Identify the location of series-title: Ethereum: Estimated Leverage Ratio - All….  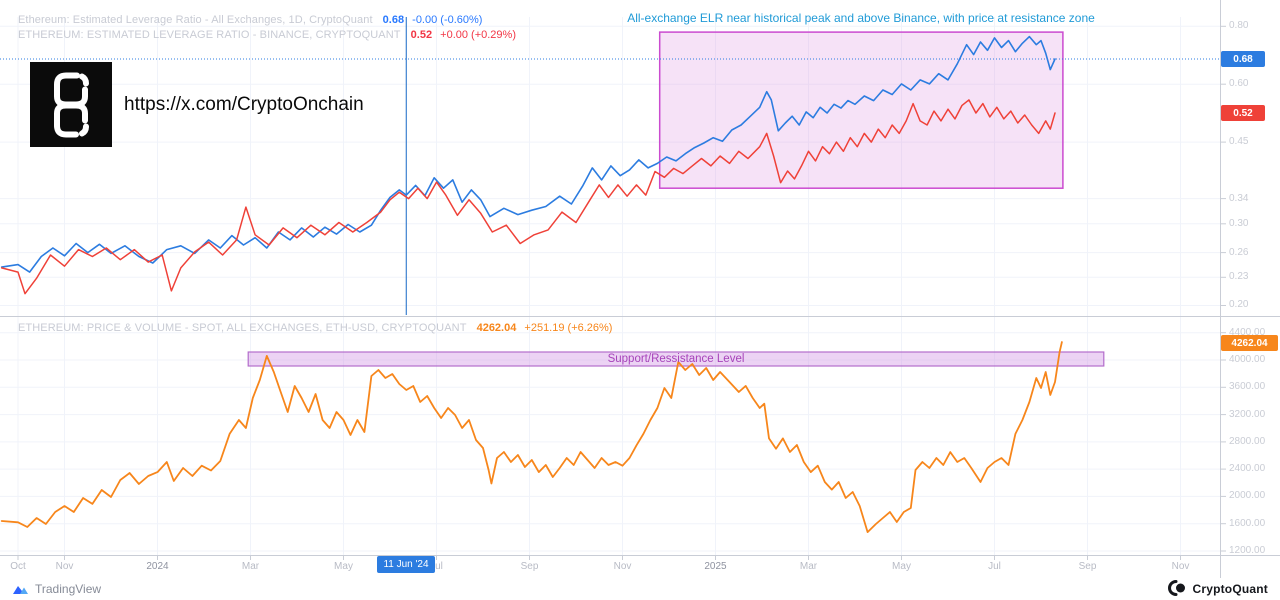
(195, 20).